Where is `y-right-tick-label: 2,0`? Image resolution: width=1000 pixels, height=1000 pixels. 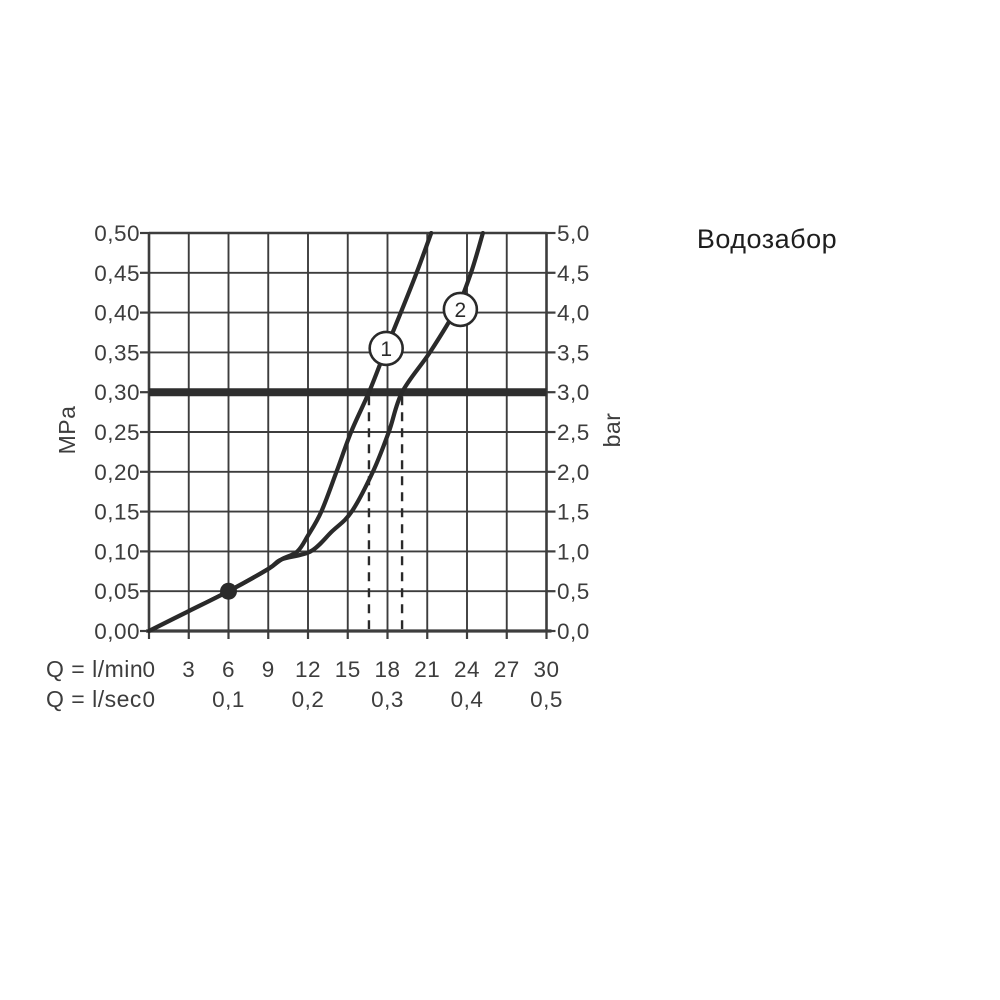 y-right-tick-label: 2,0 is located at coordinates (573, 472).